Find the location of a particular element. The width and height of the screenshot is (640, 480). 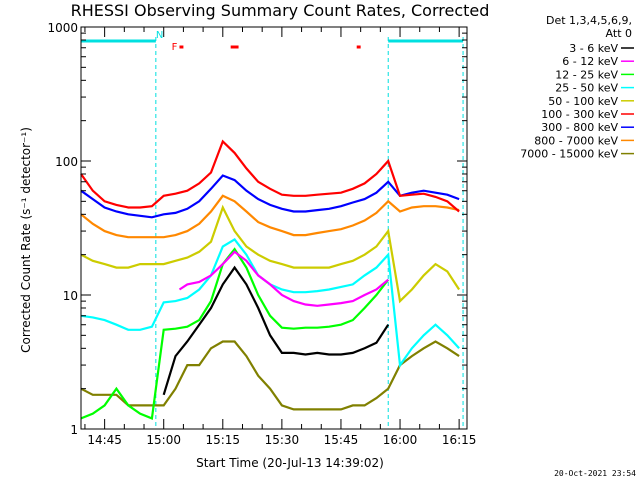

legend-header-detectors: Det 1,3,4,5,6,9, is located at coordinates (589, 20).